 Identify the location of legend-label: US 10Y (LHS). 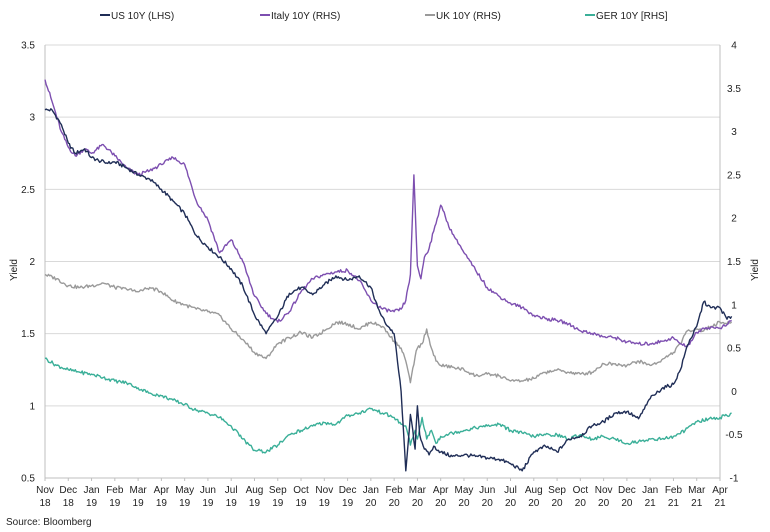
(142, 16).